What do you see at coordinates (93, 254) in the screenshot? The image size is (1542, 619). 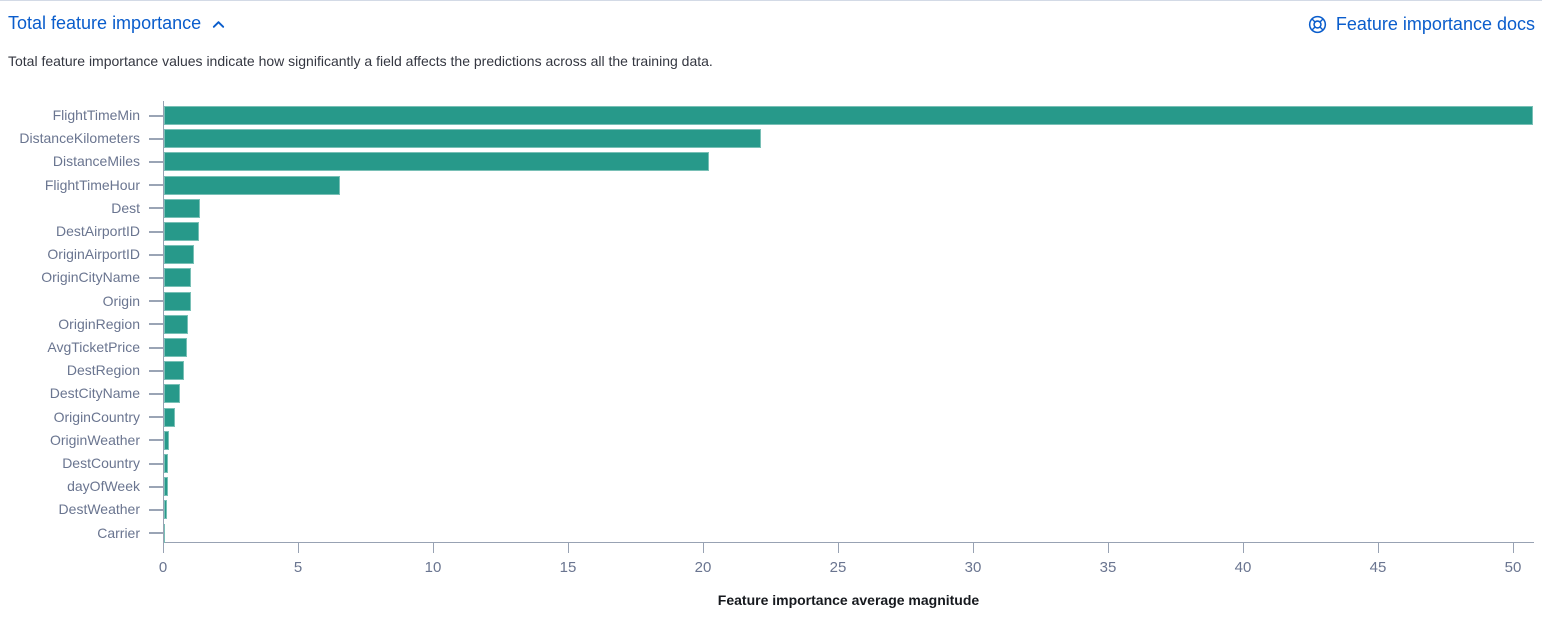 I see `y-axis-label: OriginAirportID` at bounding box center [93, 254].